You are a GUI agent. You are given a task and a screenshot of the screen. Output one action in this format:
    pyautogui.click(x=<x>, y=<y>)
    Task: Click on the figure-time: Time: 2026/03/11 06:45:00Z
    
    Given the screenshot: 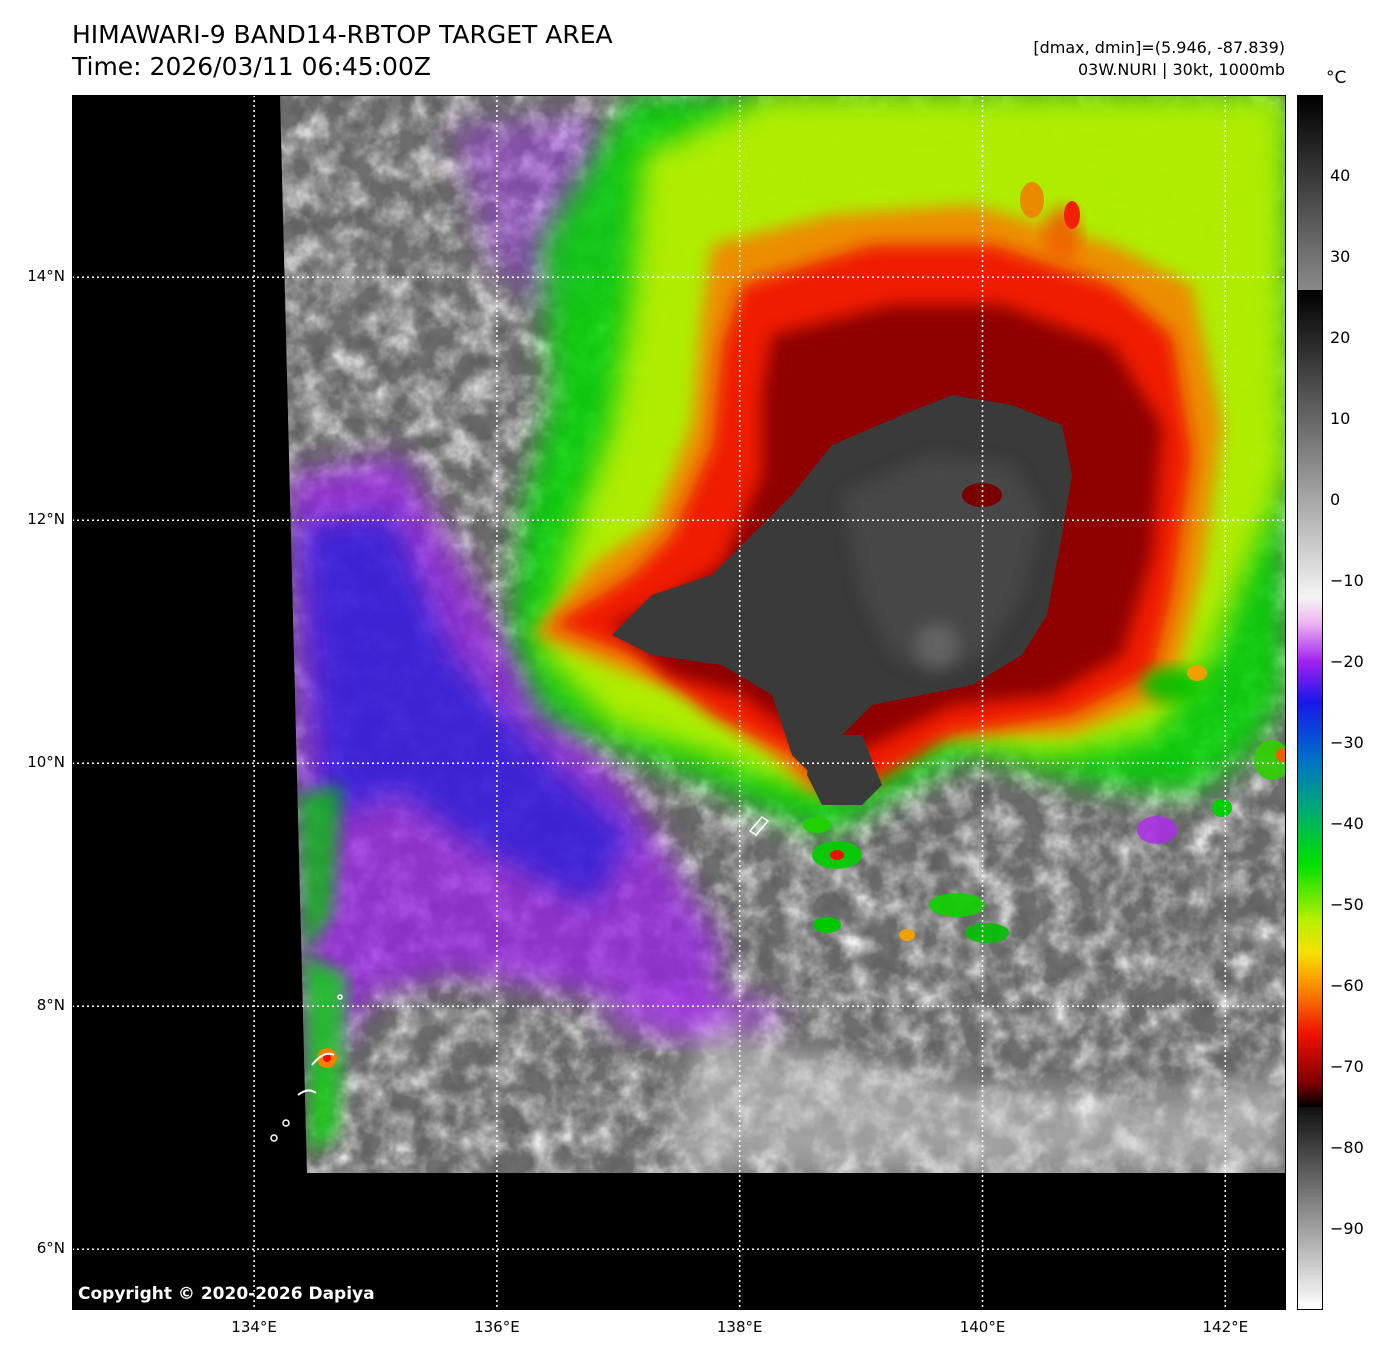 What is the action you would take?
    pyautogui.click(x=251, y=66)
    